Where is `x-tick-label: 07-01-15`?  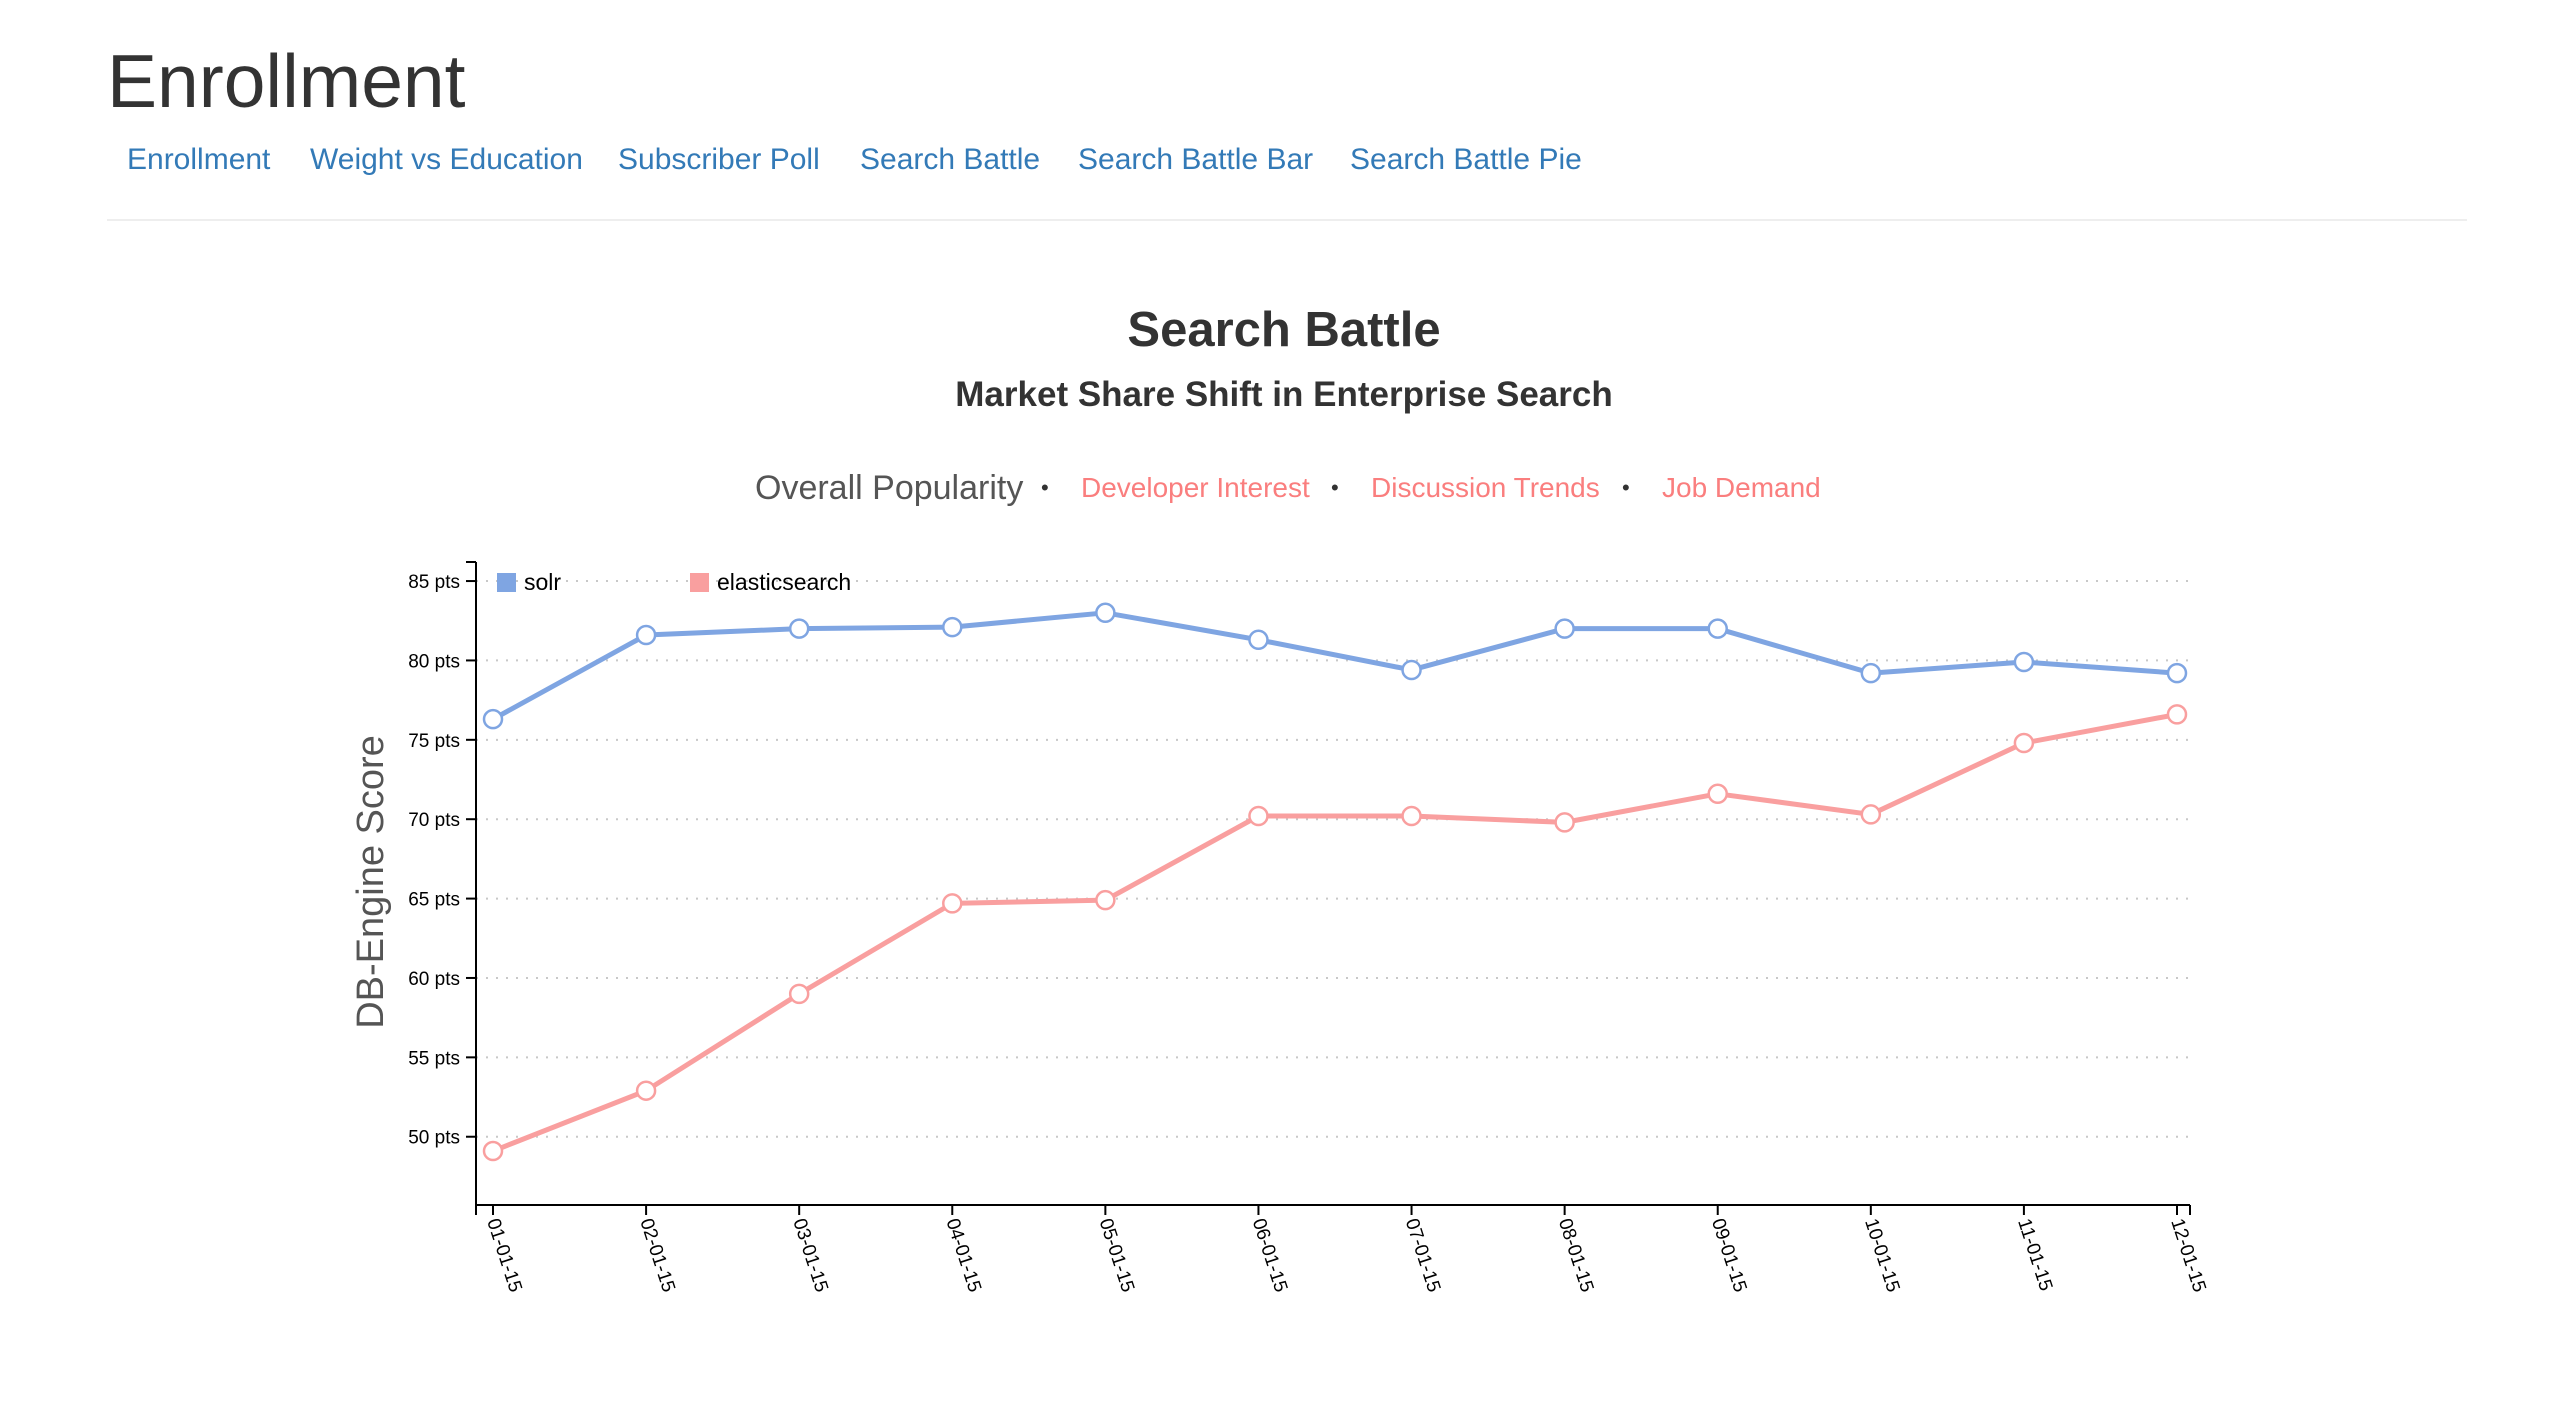 x-tick-label: 07-01-15 is located at coordinates (1422, 1255).